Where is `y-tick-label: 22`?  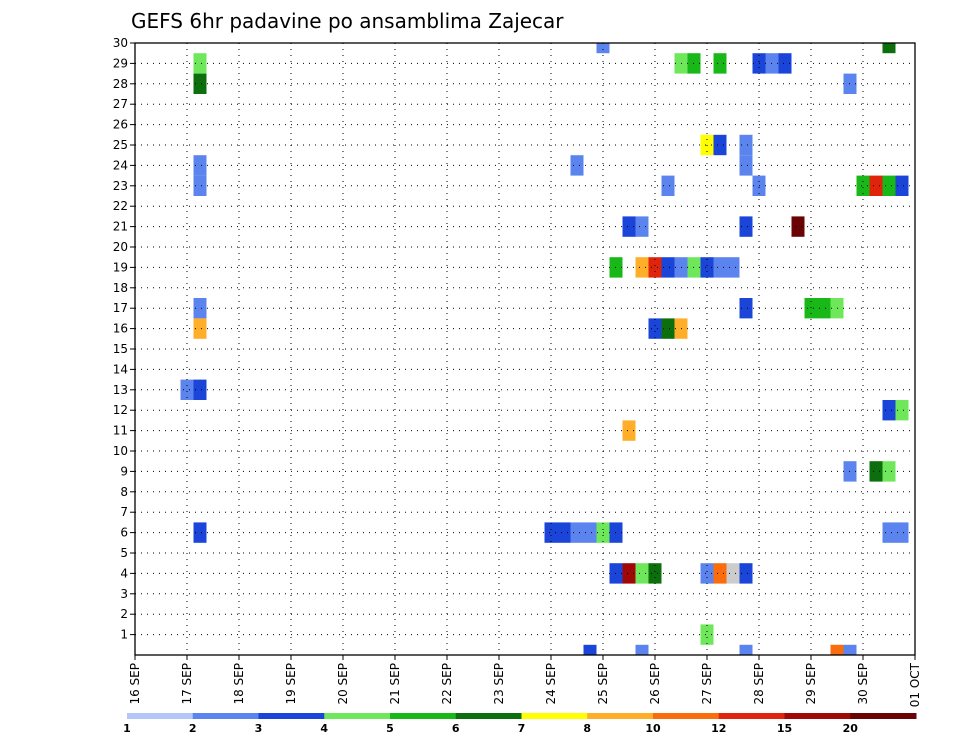 y-tick-label: 22 is located at coordinates (120, 206).